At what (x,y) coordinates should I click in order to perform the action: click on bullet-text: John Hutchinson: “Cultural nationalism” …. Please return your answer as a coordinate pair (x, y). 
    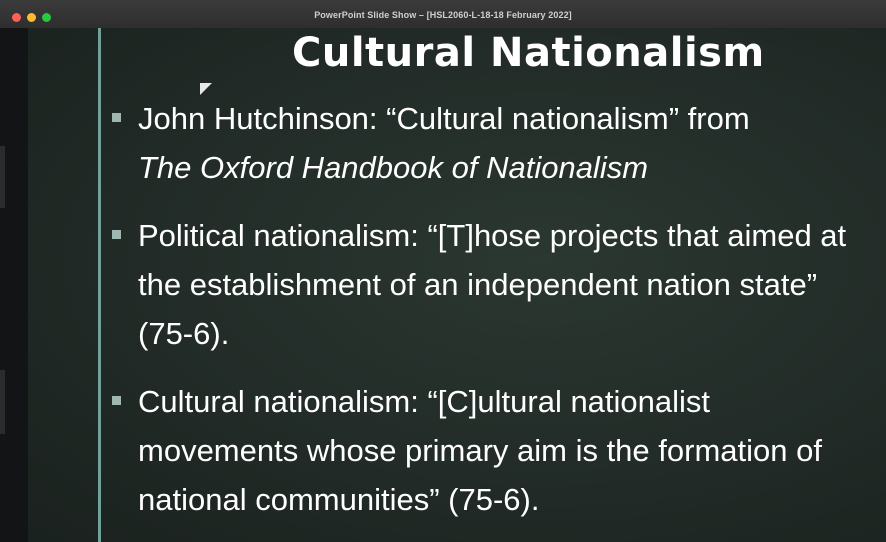
    Looking at the image, I should click on (444, 118).